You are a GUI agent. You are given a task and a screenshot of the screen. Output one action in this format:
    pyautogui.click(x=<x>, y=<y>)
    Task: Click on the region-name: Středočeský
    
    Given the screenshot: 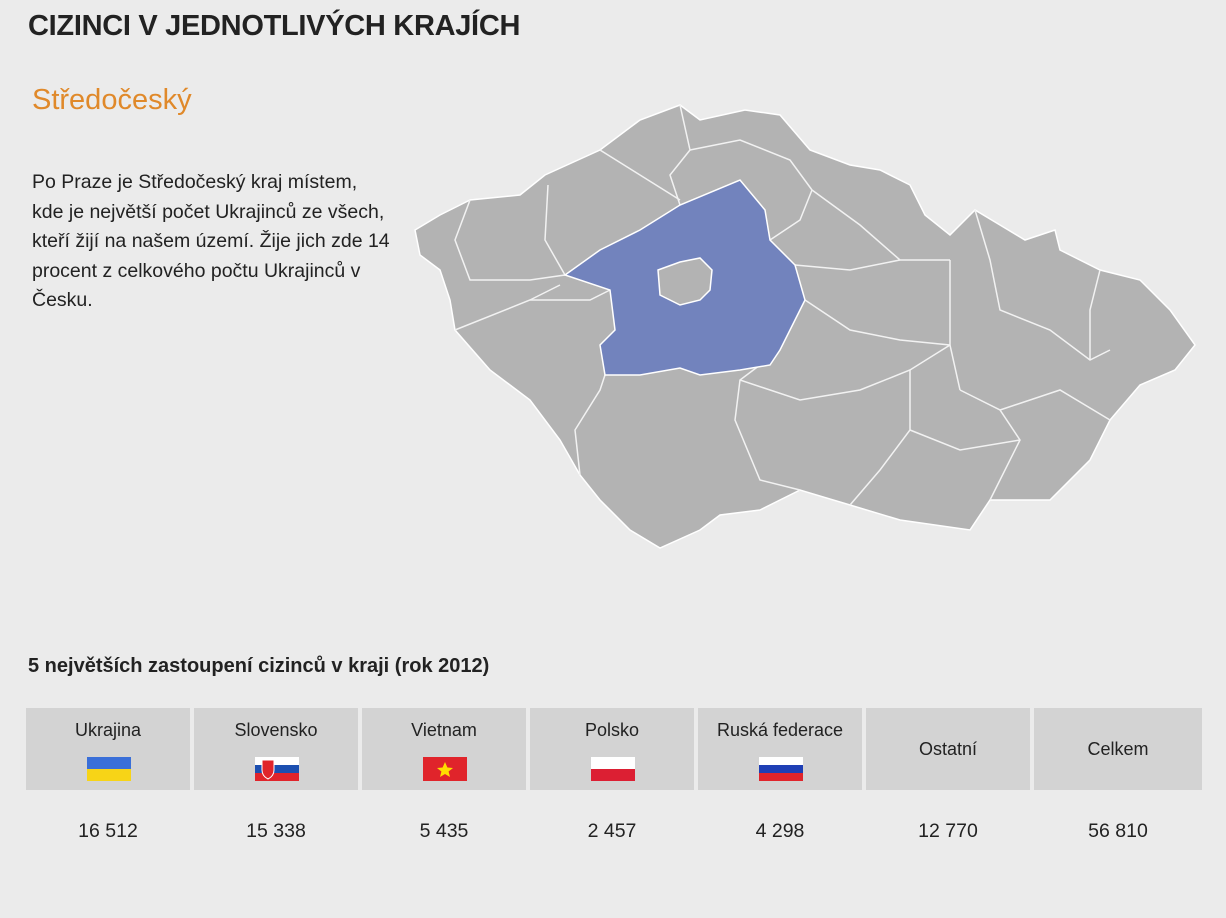 What is the action you would take?
    pyautogui.click(x=112, y=100)
    